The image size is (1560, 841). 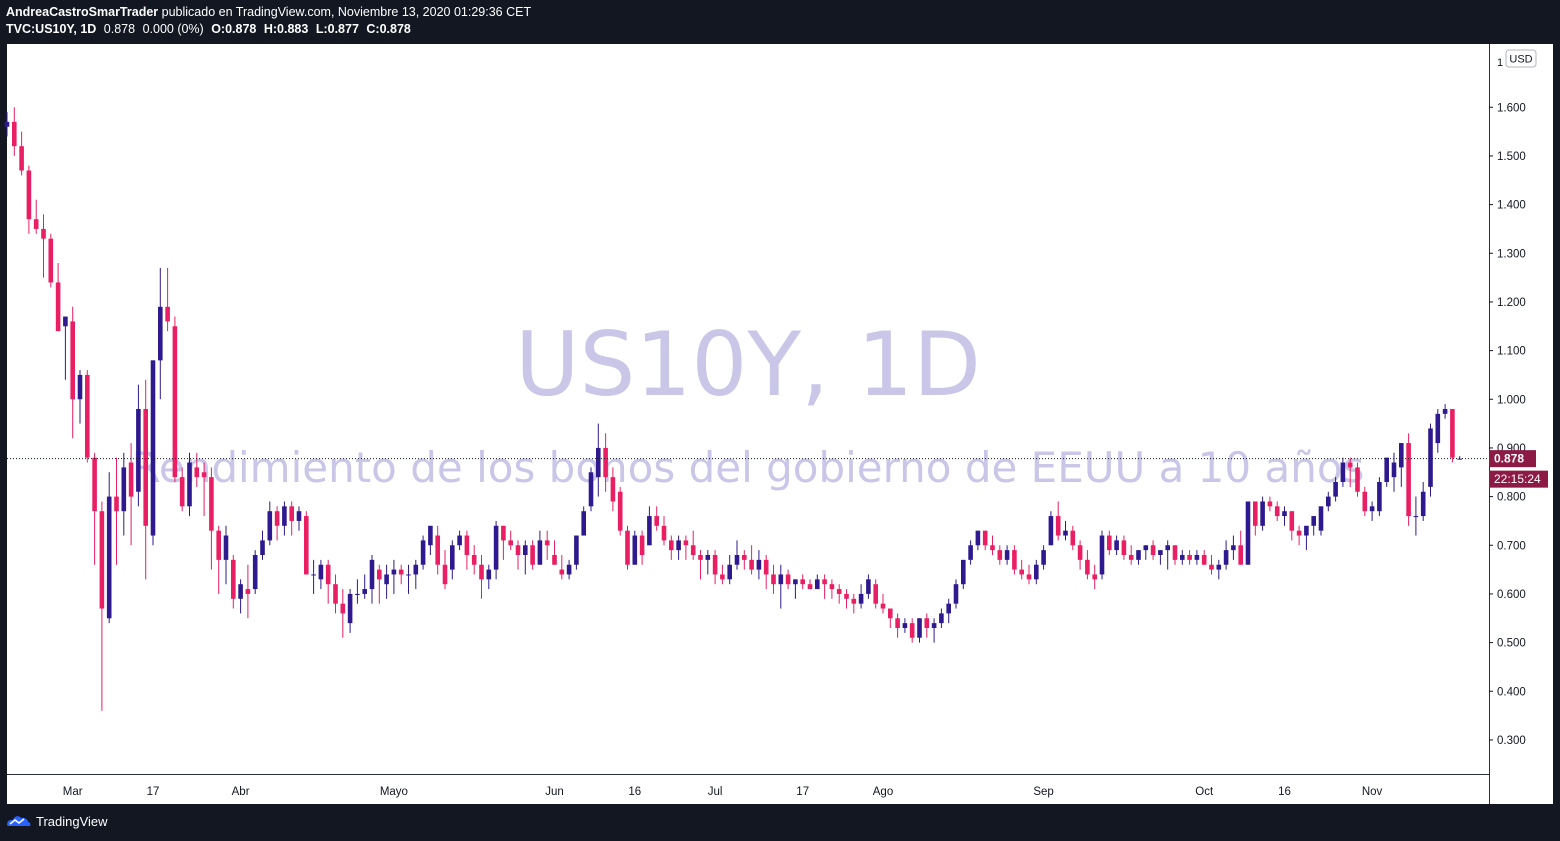 What do you see at coordinates (1521, 58) in the screenshot?
I see `currency-button` at bounding box center [1521, 58].